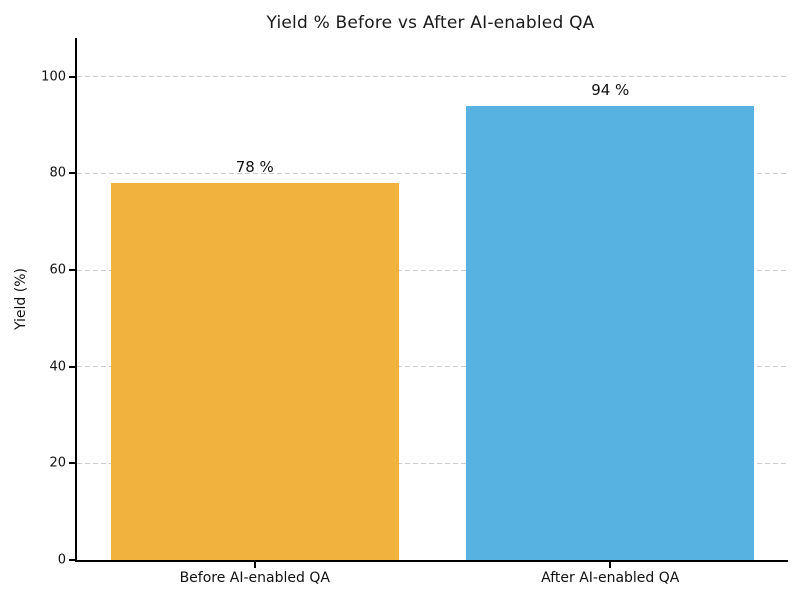  I want to click on bar-value-label: 78 %, so click(254, 167).